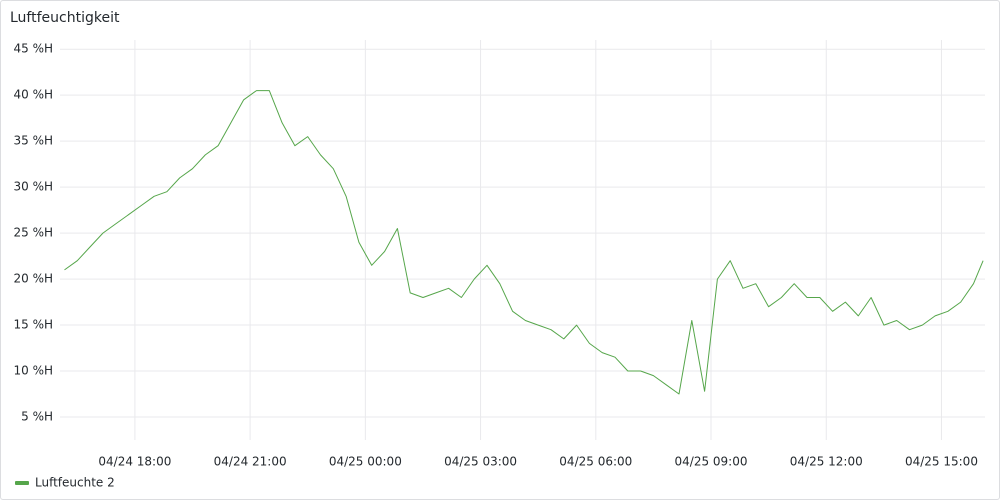 The image size is (1000, 500). I want to click on y-tick-label: 10 %H, so click(33, 371).